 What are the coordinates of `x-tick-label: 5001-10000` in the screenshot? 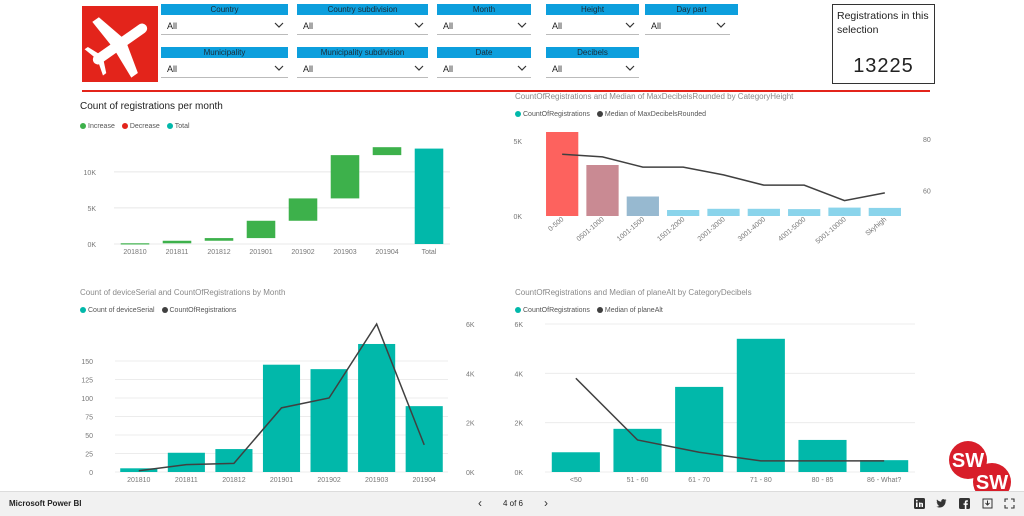 It's located at (831, 230).